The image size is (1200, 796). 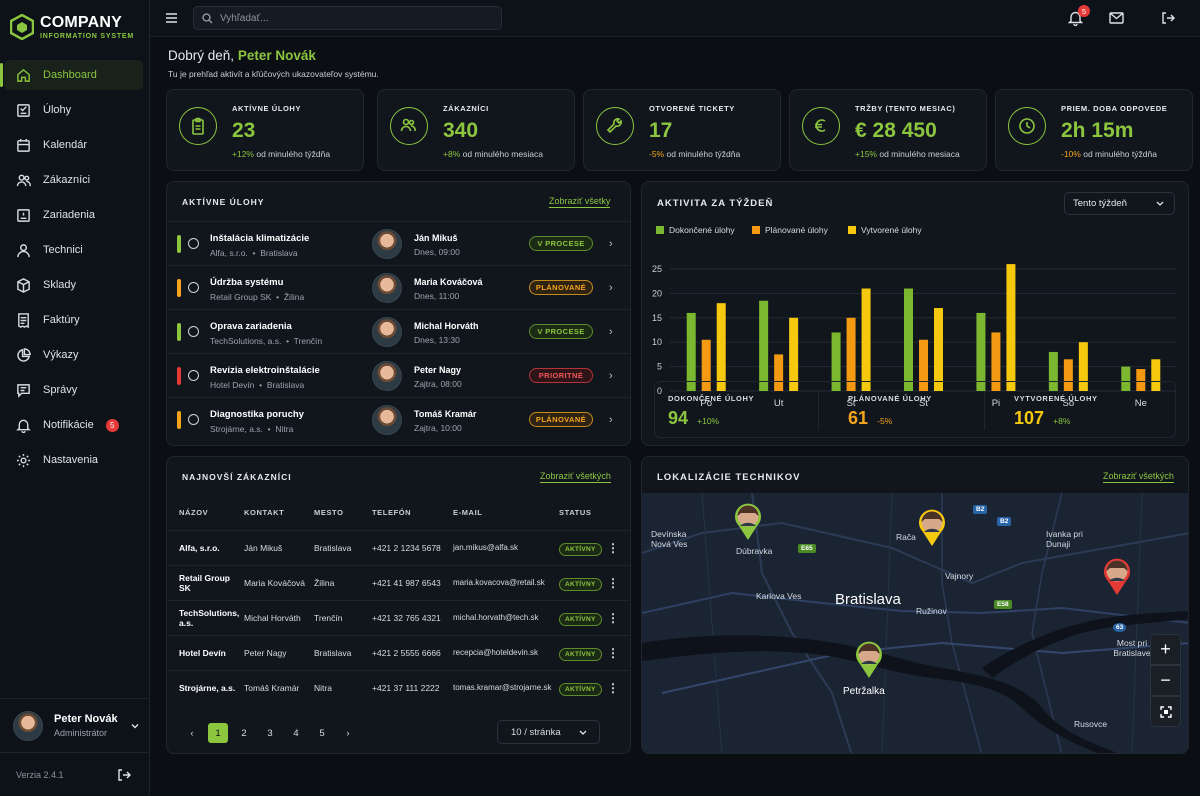 What do you see at coordinates (71, 75) in the screenshot?
I see `sidebar-item-dashboard: Dashboard` at bounding box center [71, 75].